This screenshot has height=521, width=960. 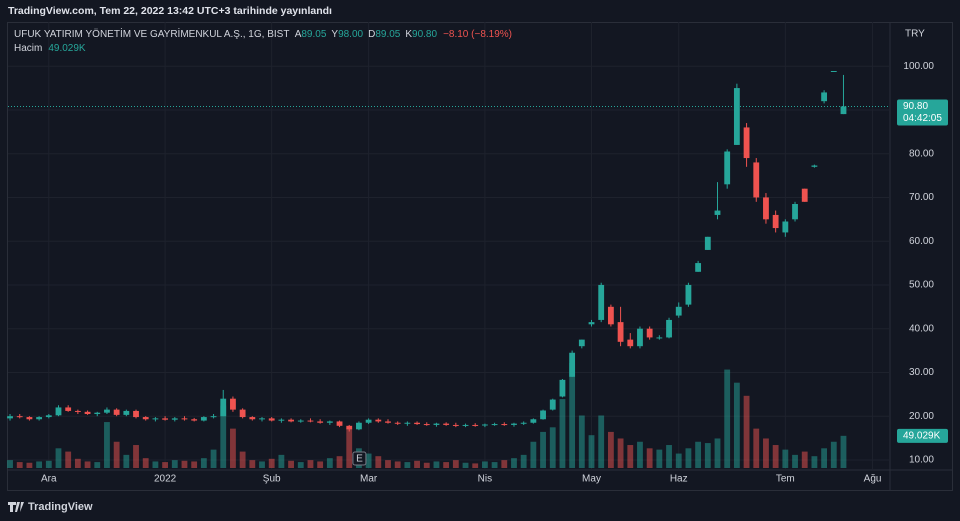 I want to click on footer: TradingView, so click(x=50, y=507).